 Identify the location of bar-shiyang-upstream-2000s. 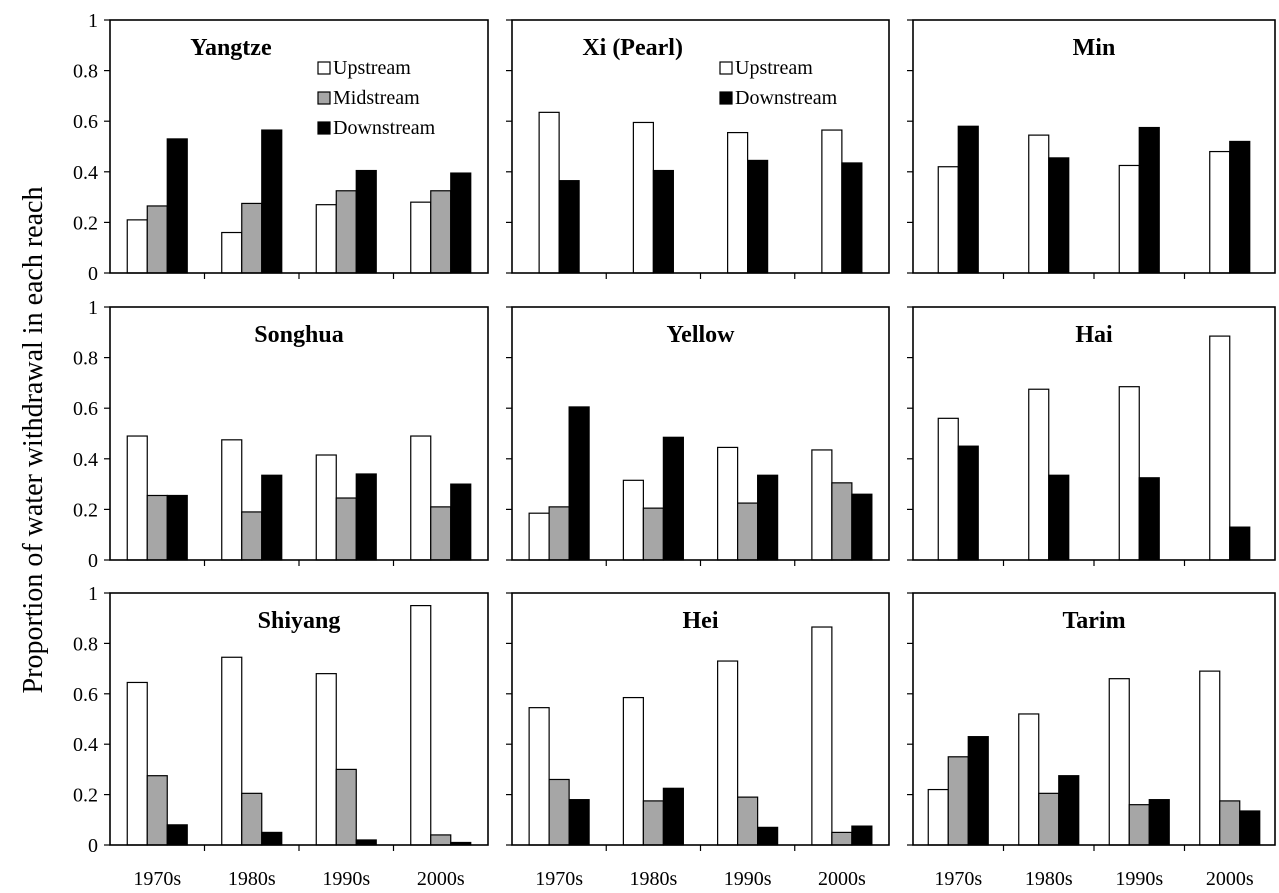
(421, 725).